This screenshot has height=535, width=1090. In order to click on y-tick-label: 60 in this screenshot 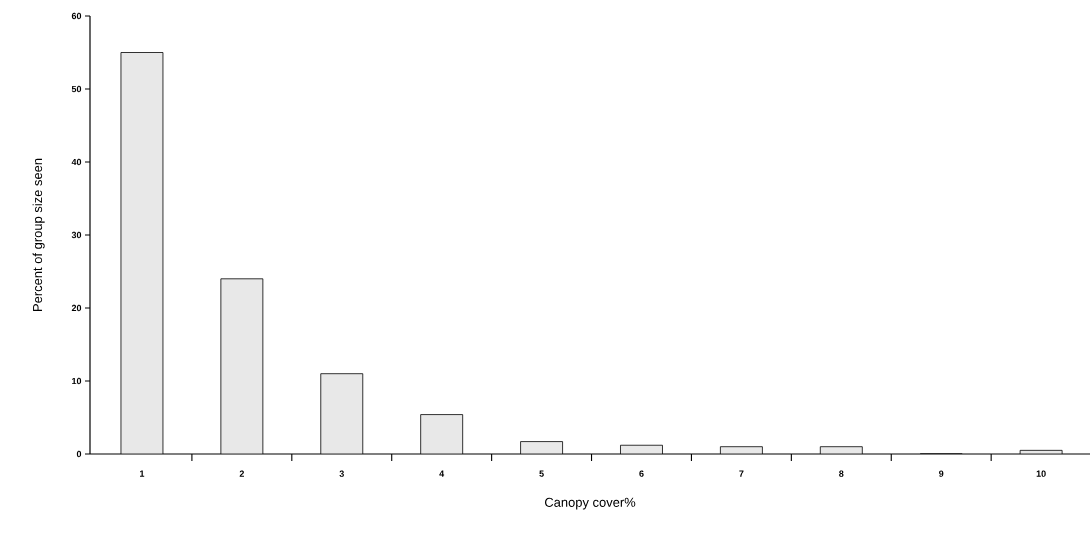, I will do `click(76, 16)`.